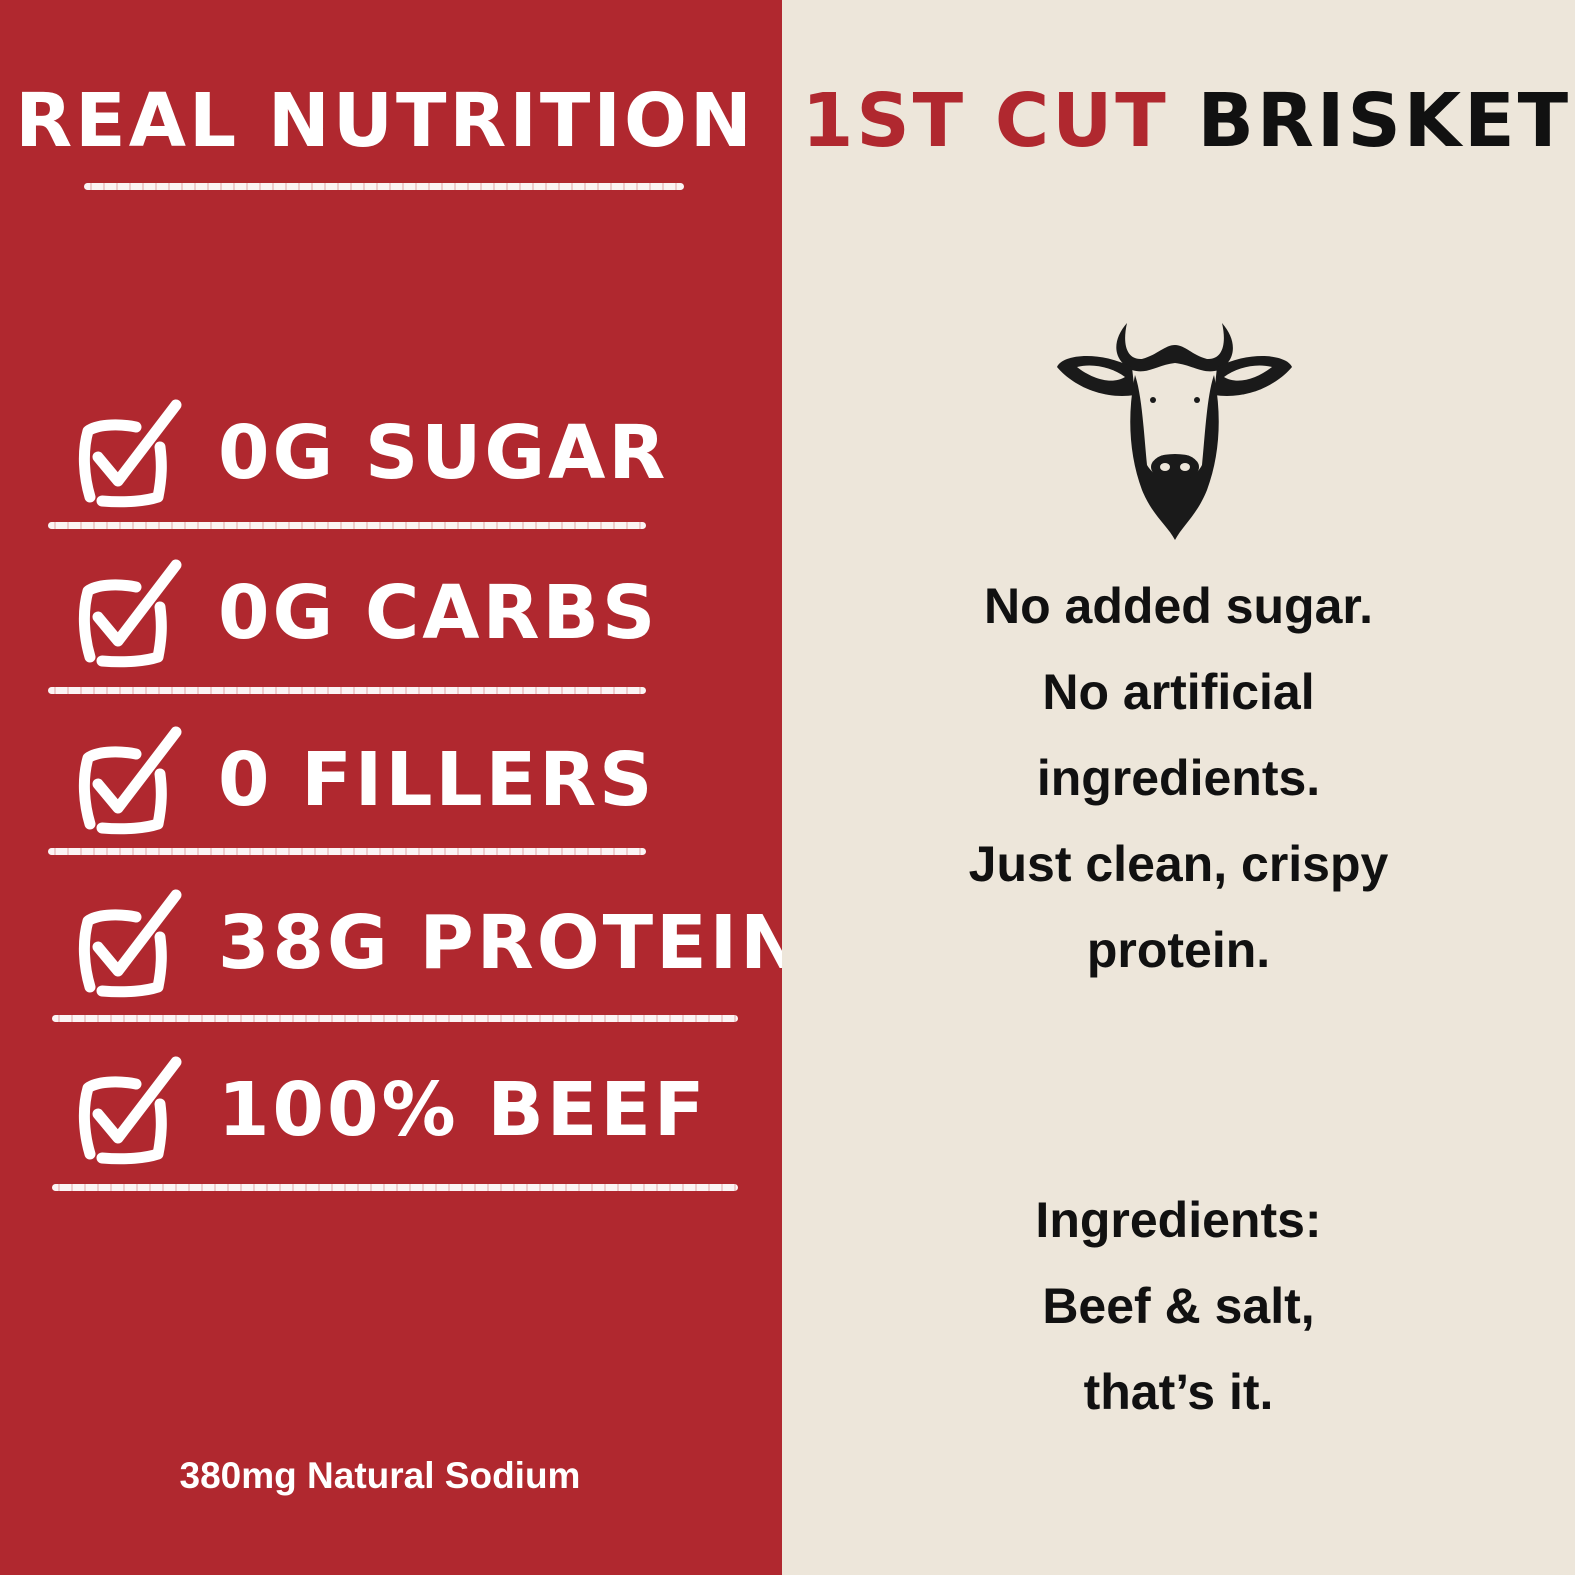  I want to click on product-title-accent: 1ST CUT, so click(985, 121).